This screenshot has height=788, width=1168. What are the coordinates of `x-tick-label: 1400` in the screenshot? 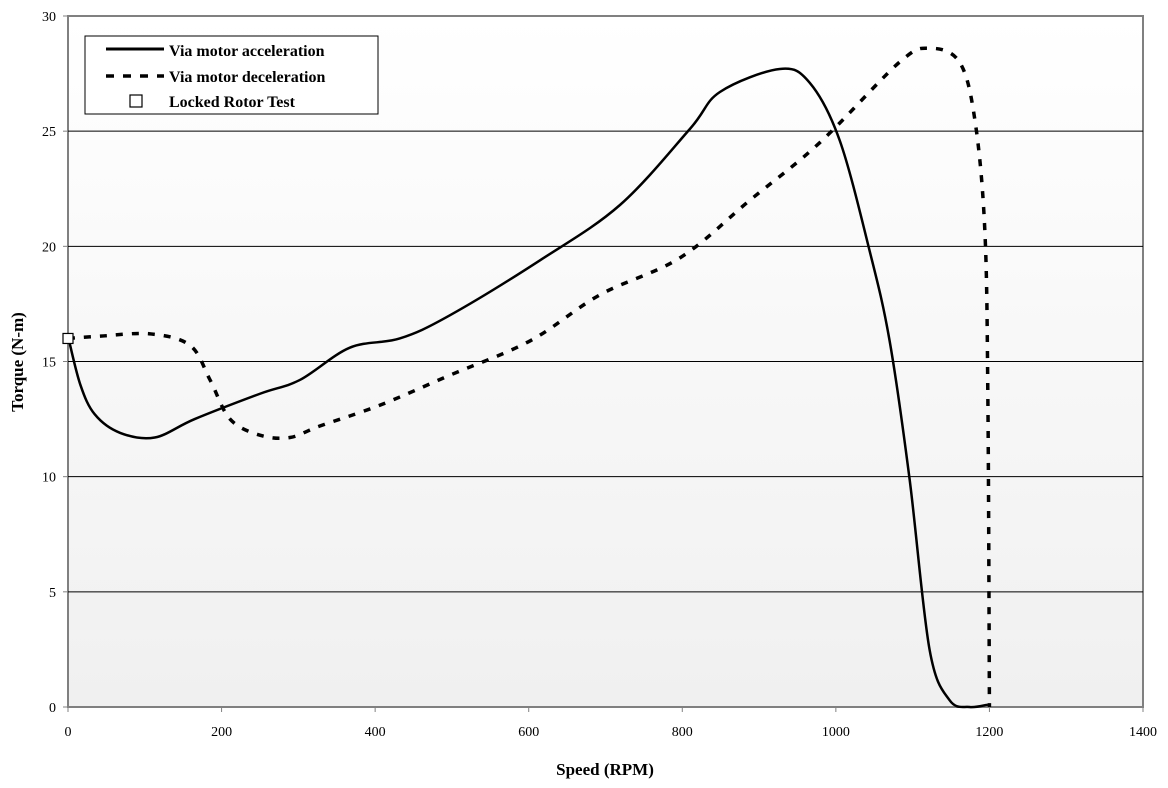 It's located at (1143, 732).